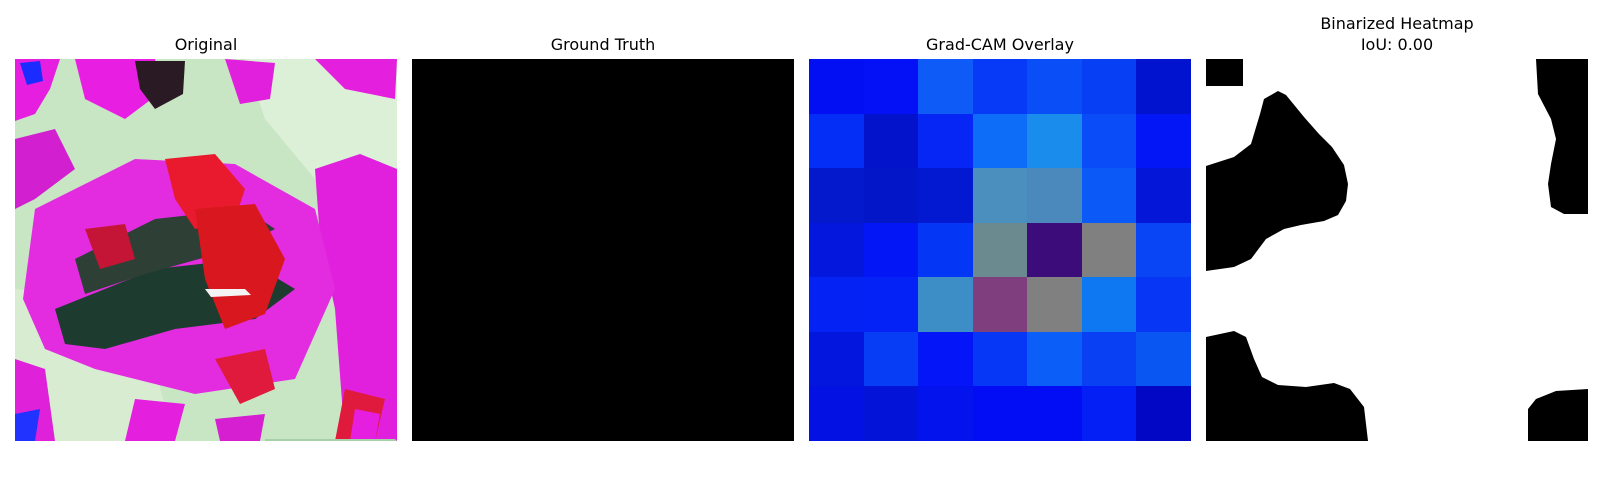 This screenshot has width=1600, height=500. I want to click on ground-truth-title: Ground Truth, so click(603, 44).